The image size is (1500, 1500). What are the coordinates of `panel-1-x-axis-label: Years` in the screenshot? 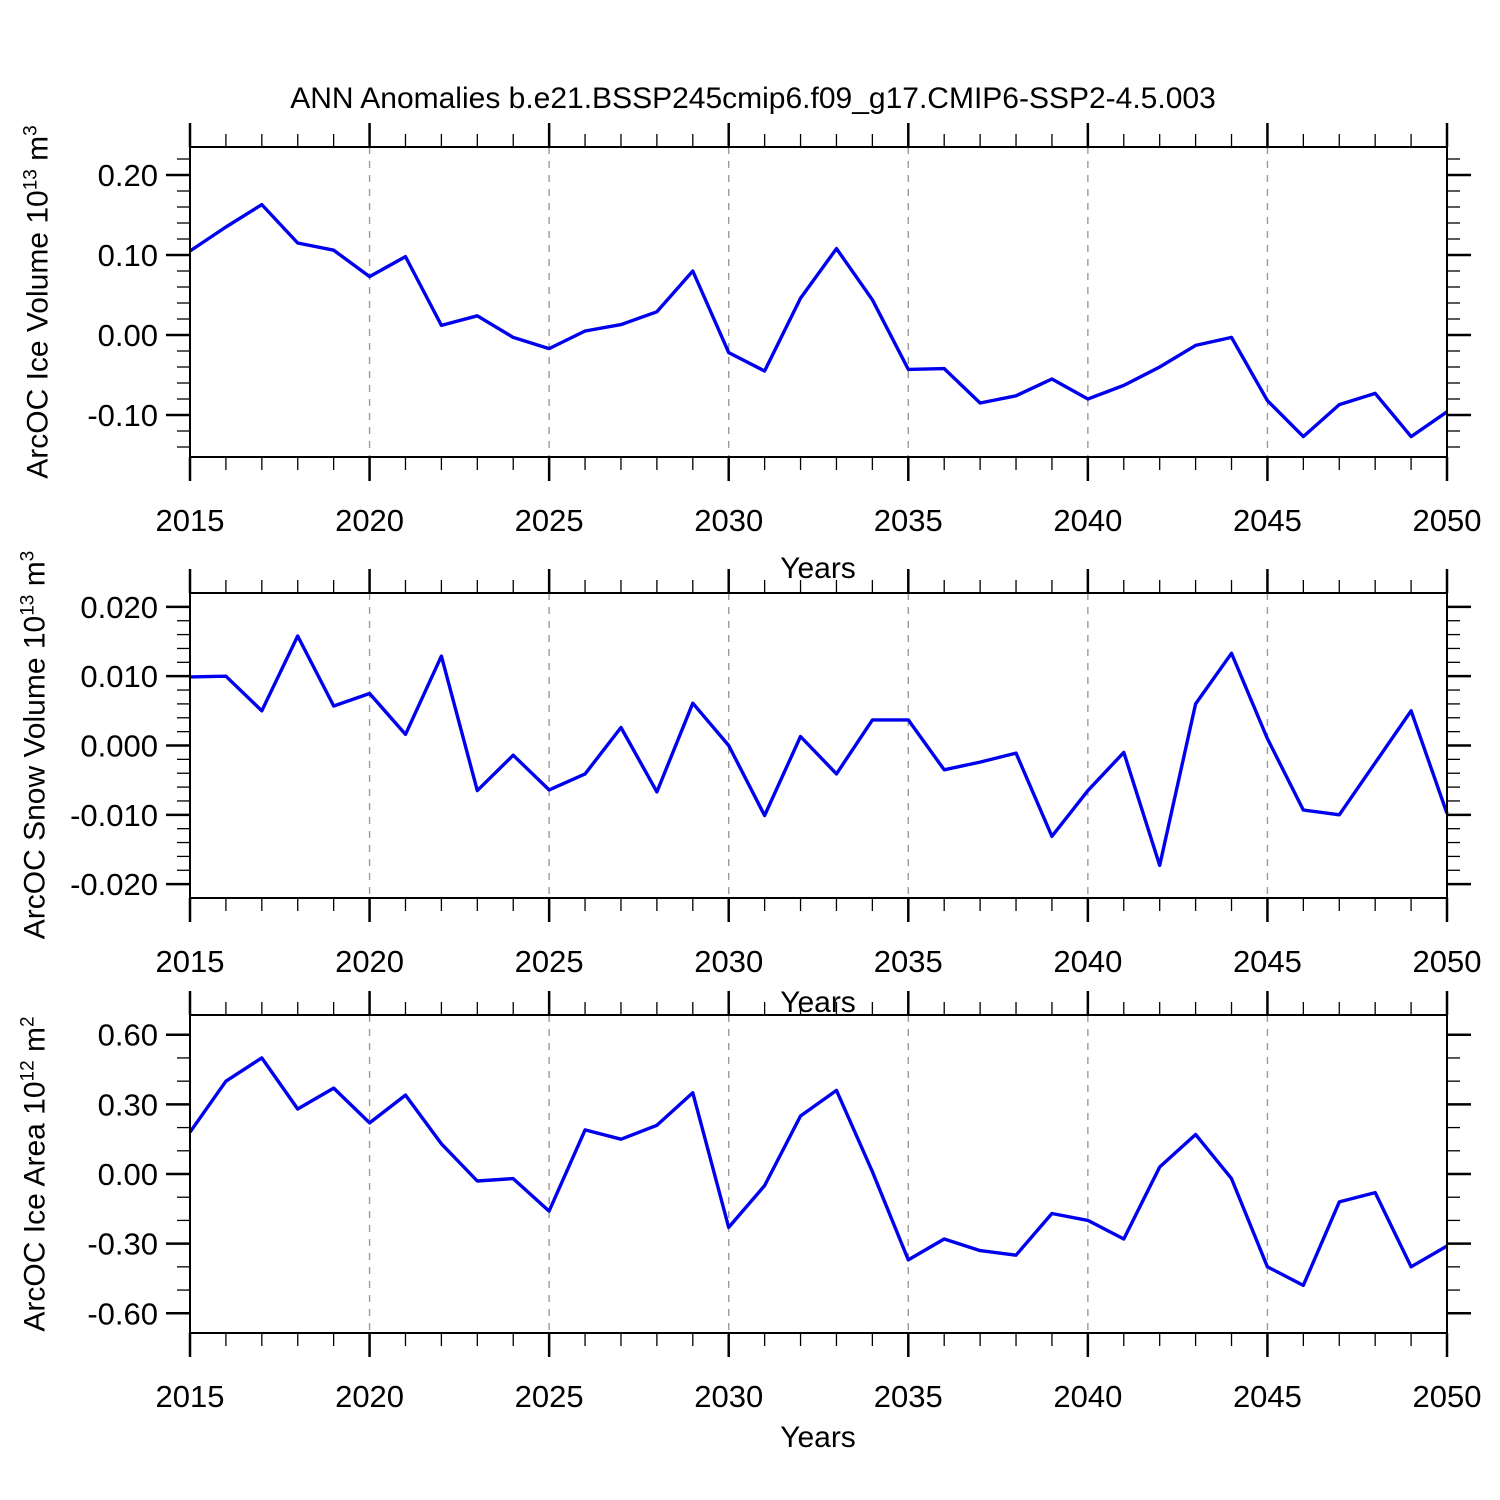 It's located at (818, 568).